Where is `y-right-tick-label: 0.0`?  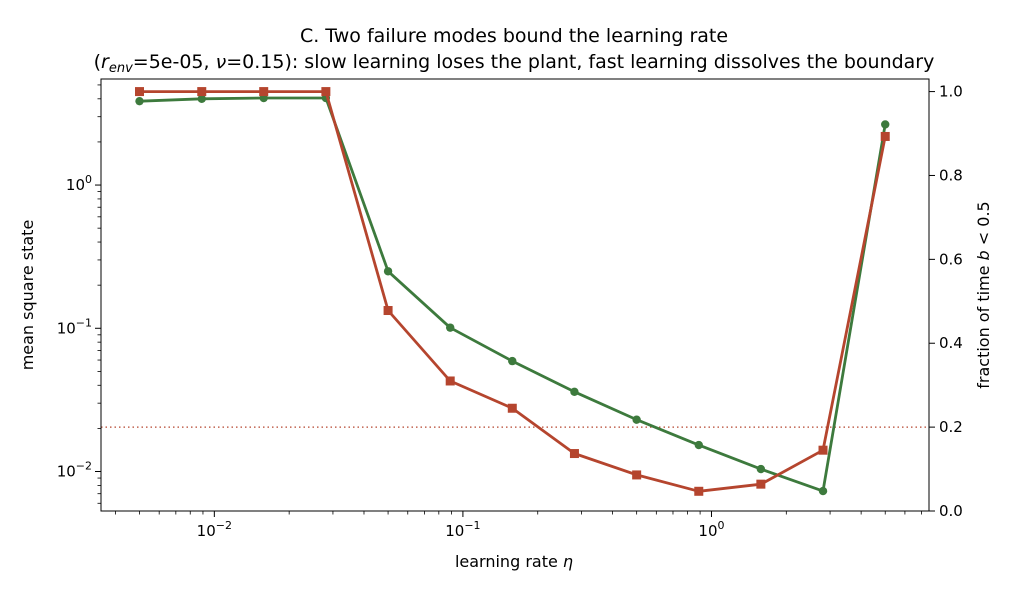
y-right-tick-label: 0.0 is located at coordinates (951, 511).